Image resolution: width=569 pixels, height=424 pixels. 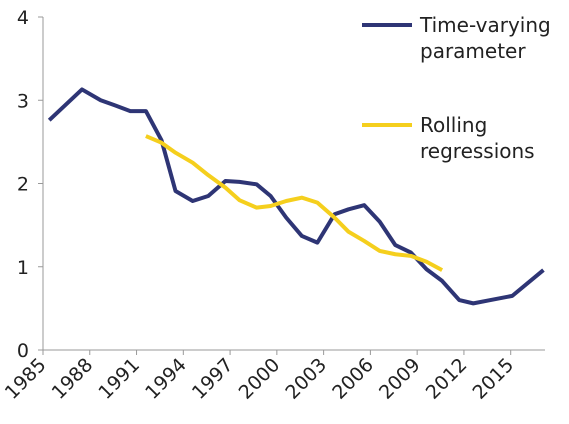 What do you see at coordinates (23, 268) in the screenshot?
I see `y-tick-label: 1` at bounding box center [23, 268].